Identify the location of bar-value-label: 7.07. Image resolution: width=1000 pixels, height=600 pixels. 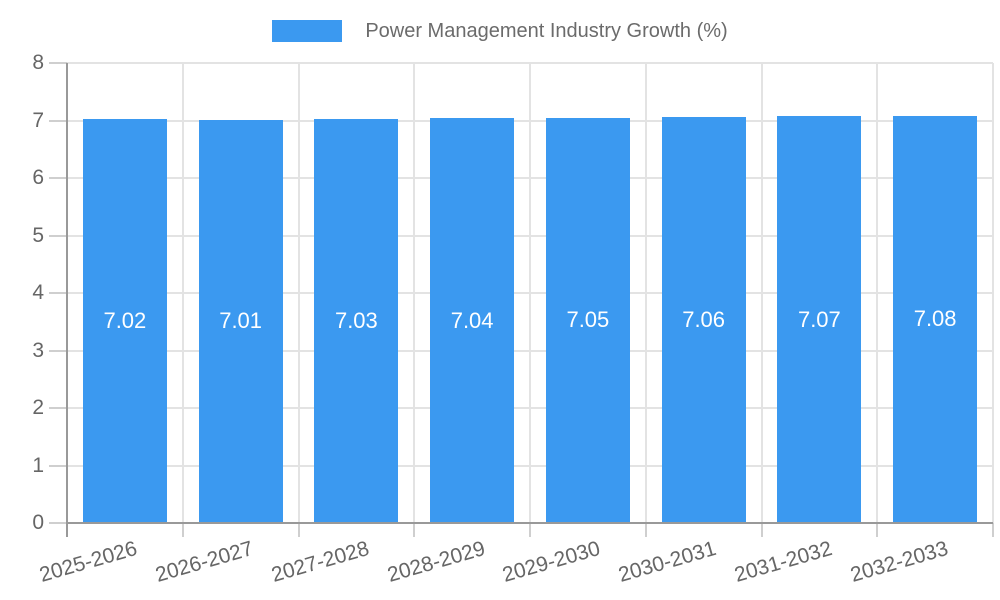
(819, 319).